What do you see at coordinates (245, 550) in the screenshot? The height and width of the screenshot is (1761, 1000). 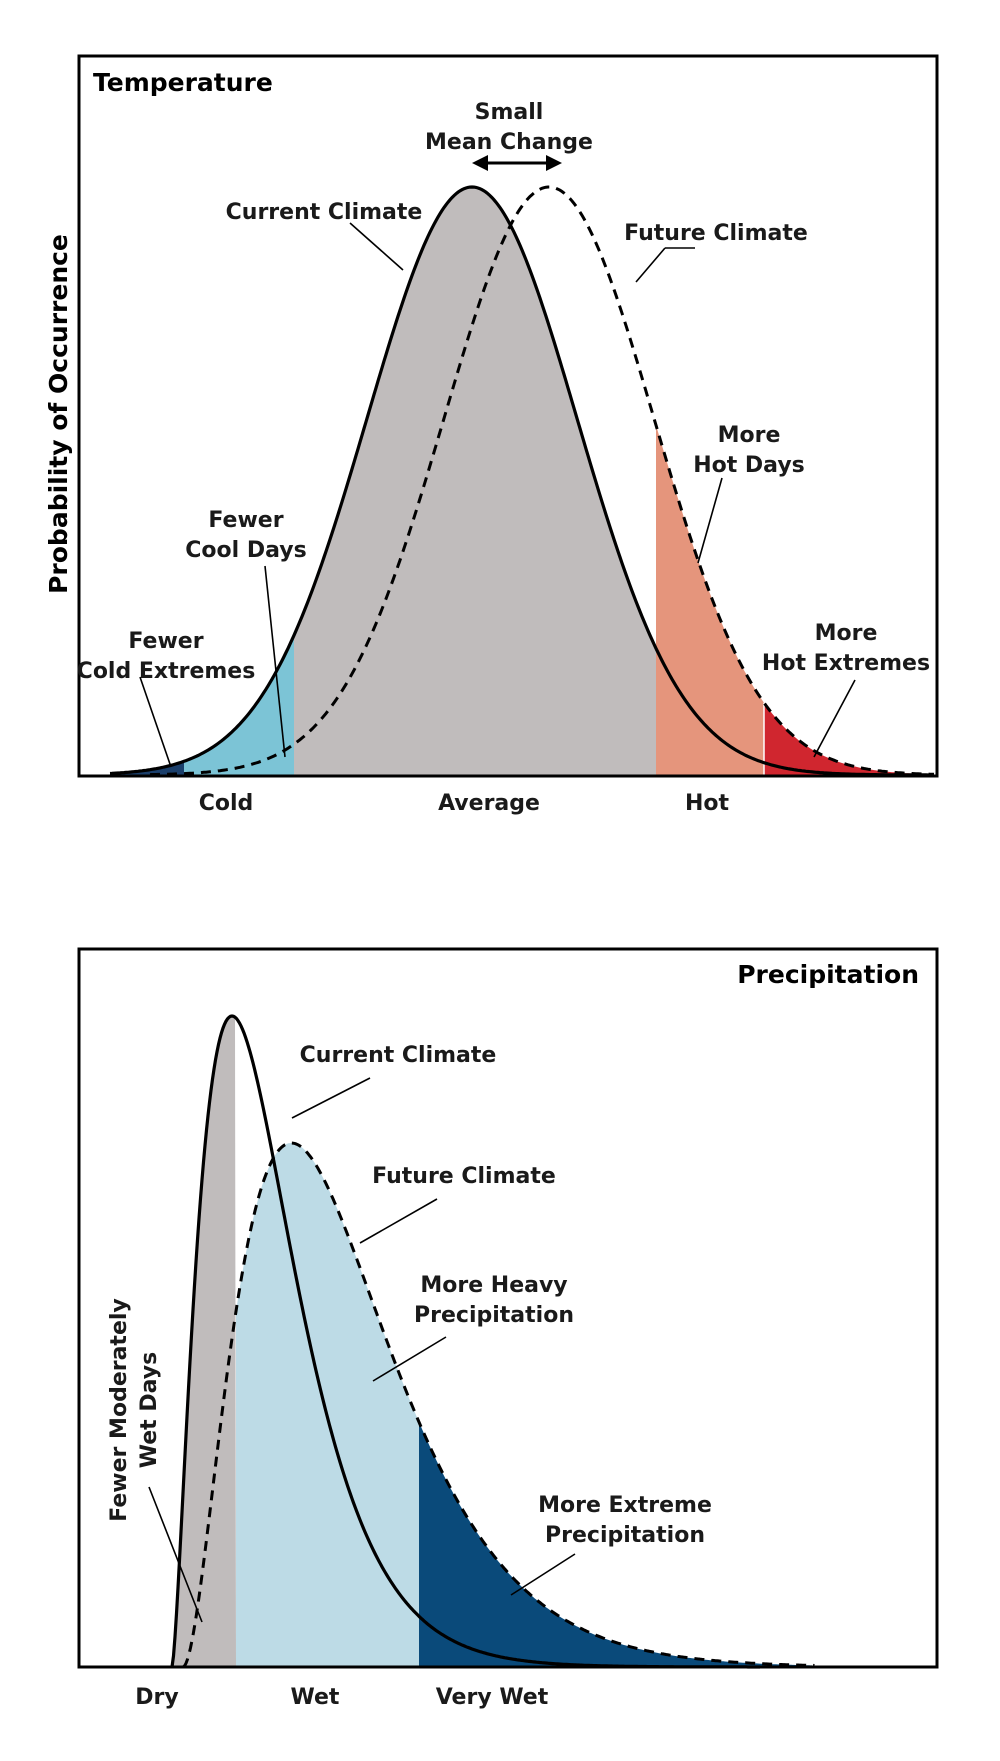 I see `fewer-cool-days-label-2: Cool Days` at bounding box center [245, 550].